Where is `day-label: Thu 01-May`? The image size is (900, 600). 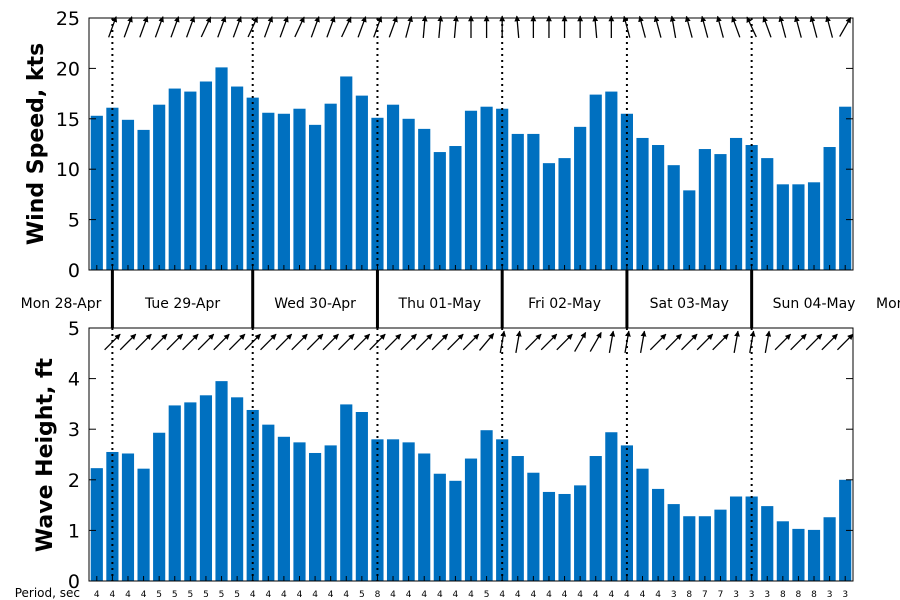
day-label: Thu 01-May is located at coordinates (440, 304).